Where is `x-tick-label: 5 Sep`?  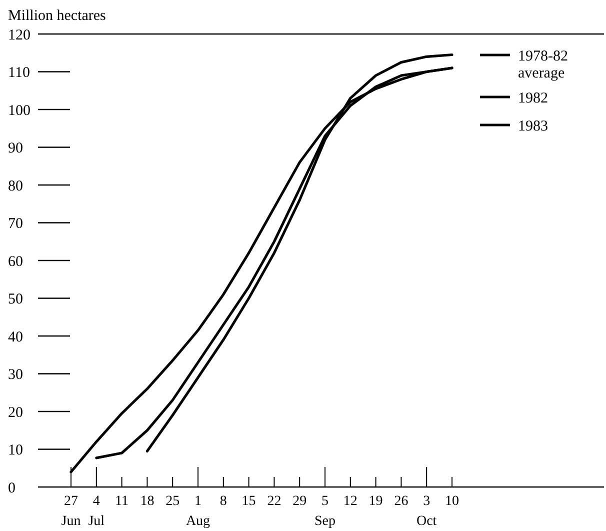
x-tick-label: 5 Sep is located at coordinates (325, 511).